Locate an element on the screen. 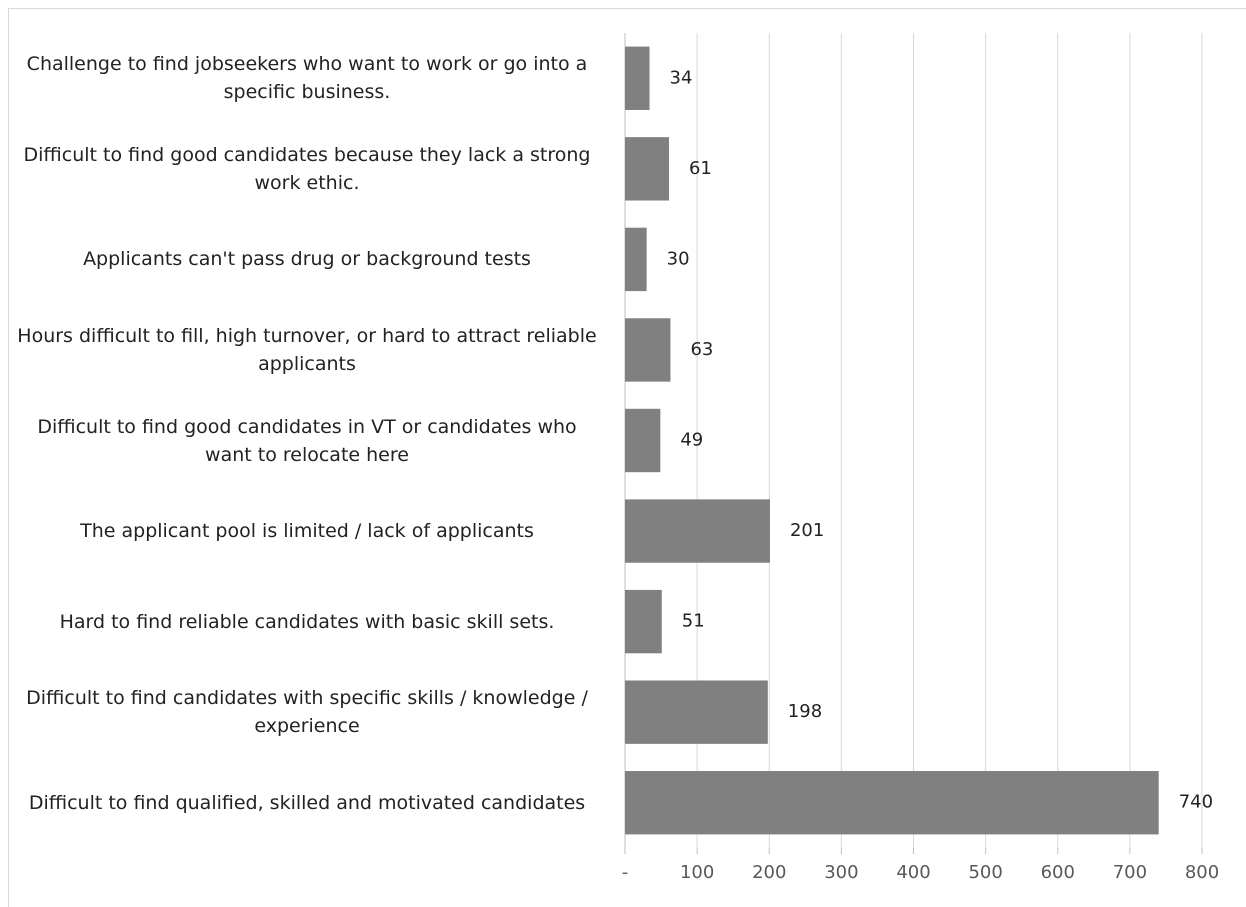 The height and width of the screenshot is (907, 1246). data-label: 740 is located at coordinates (1196, 802).